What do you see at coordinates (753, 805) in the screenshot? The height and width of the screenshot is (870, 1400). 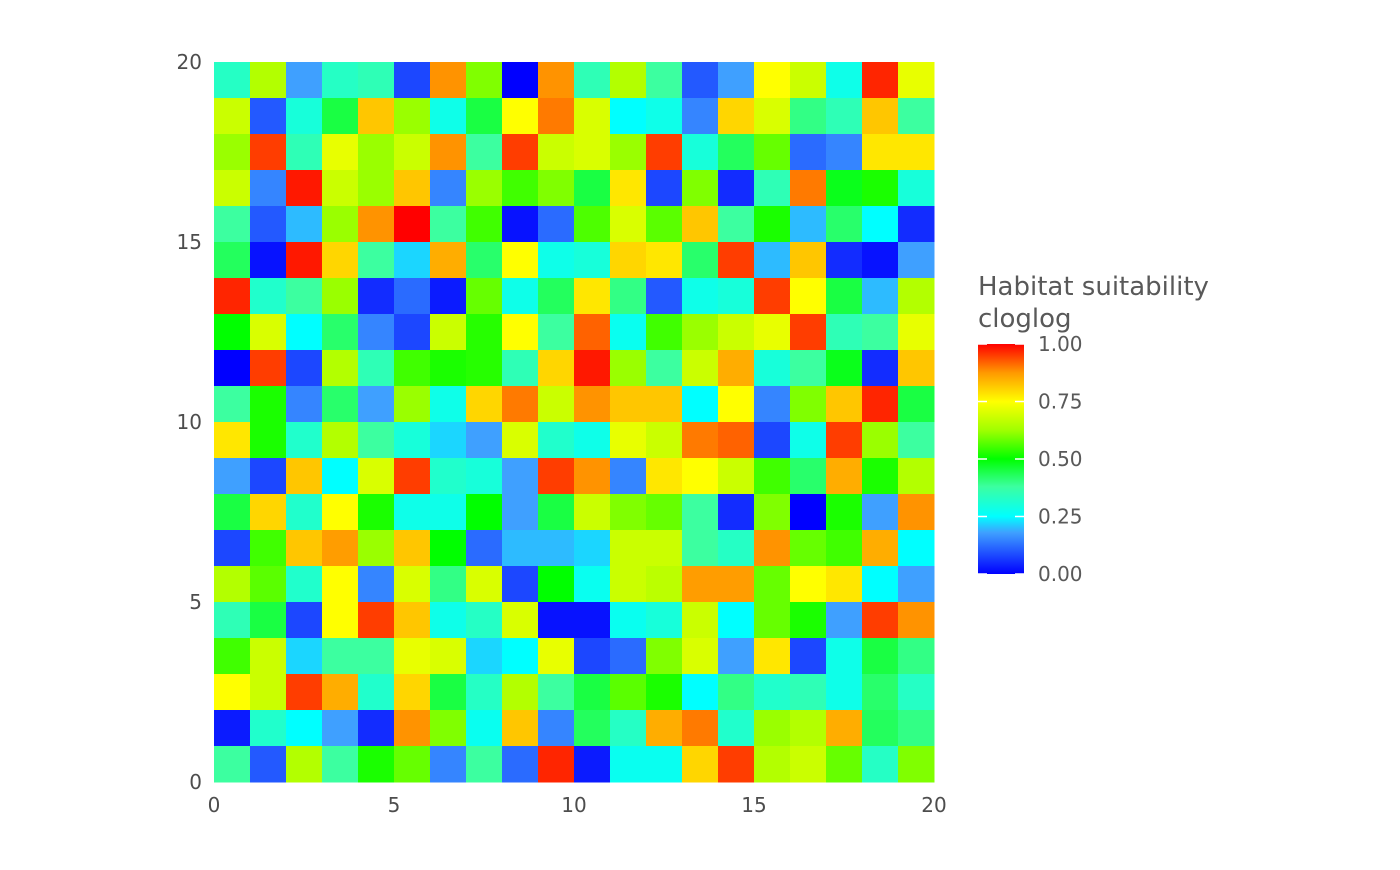 I see `x-tick-label: 15` at bounding box center [753, 805].